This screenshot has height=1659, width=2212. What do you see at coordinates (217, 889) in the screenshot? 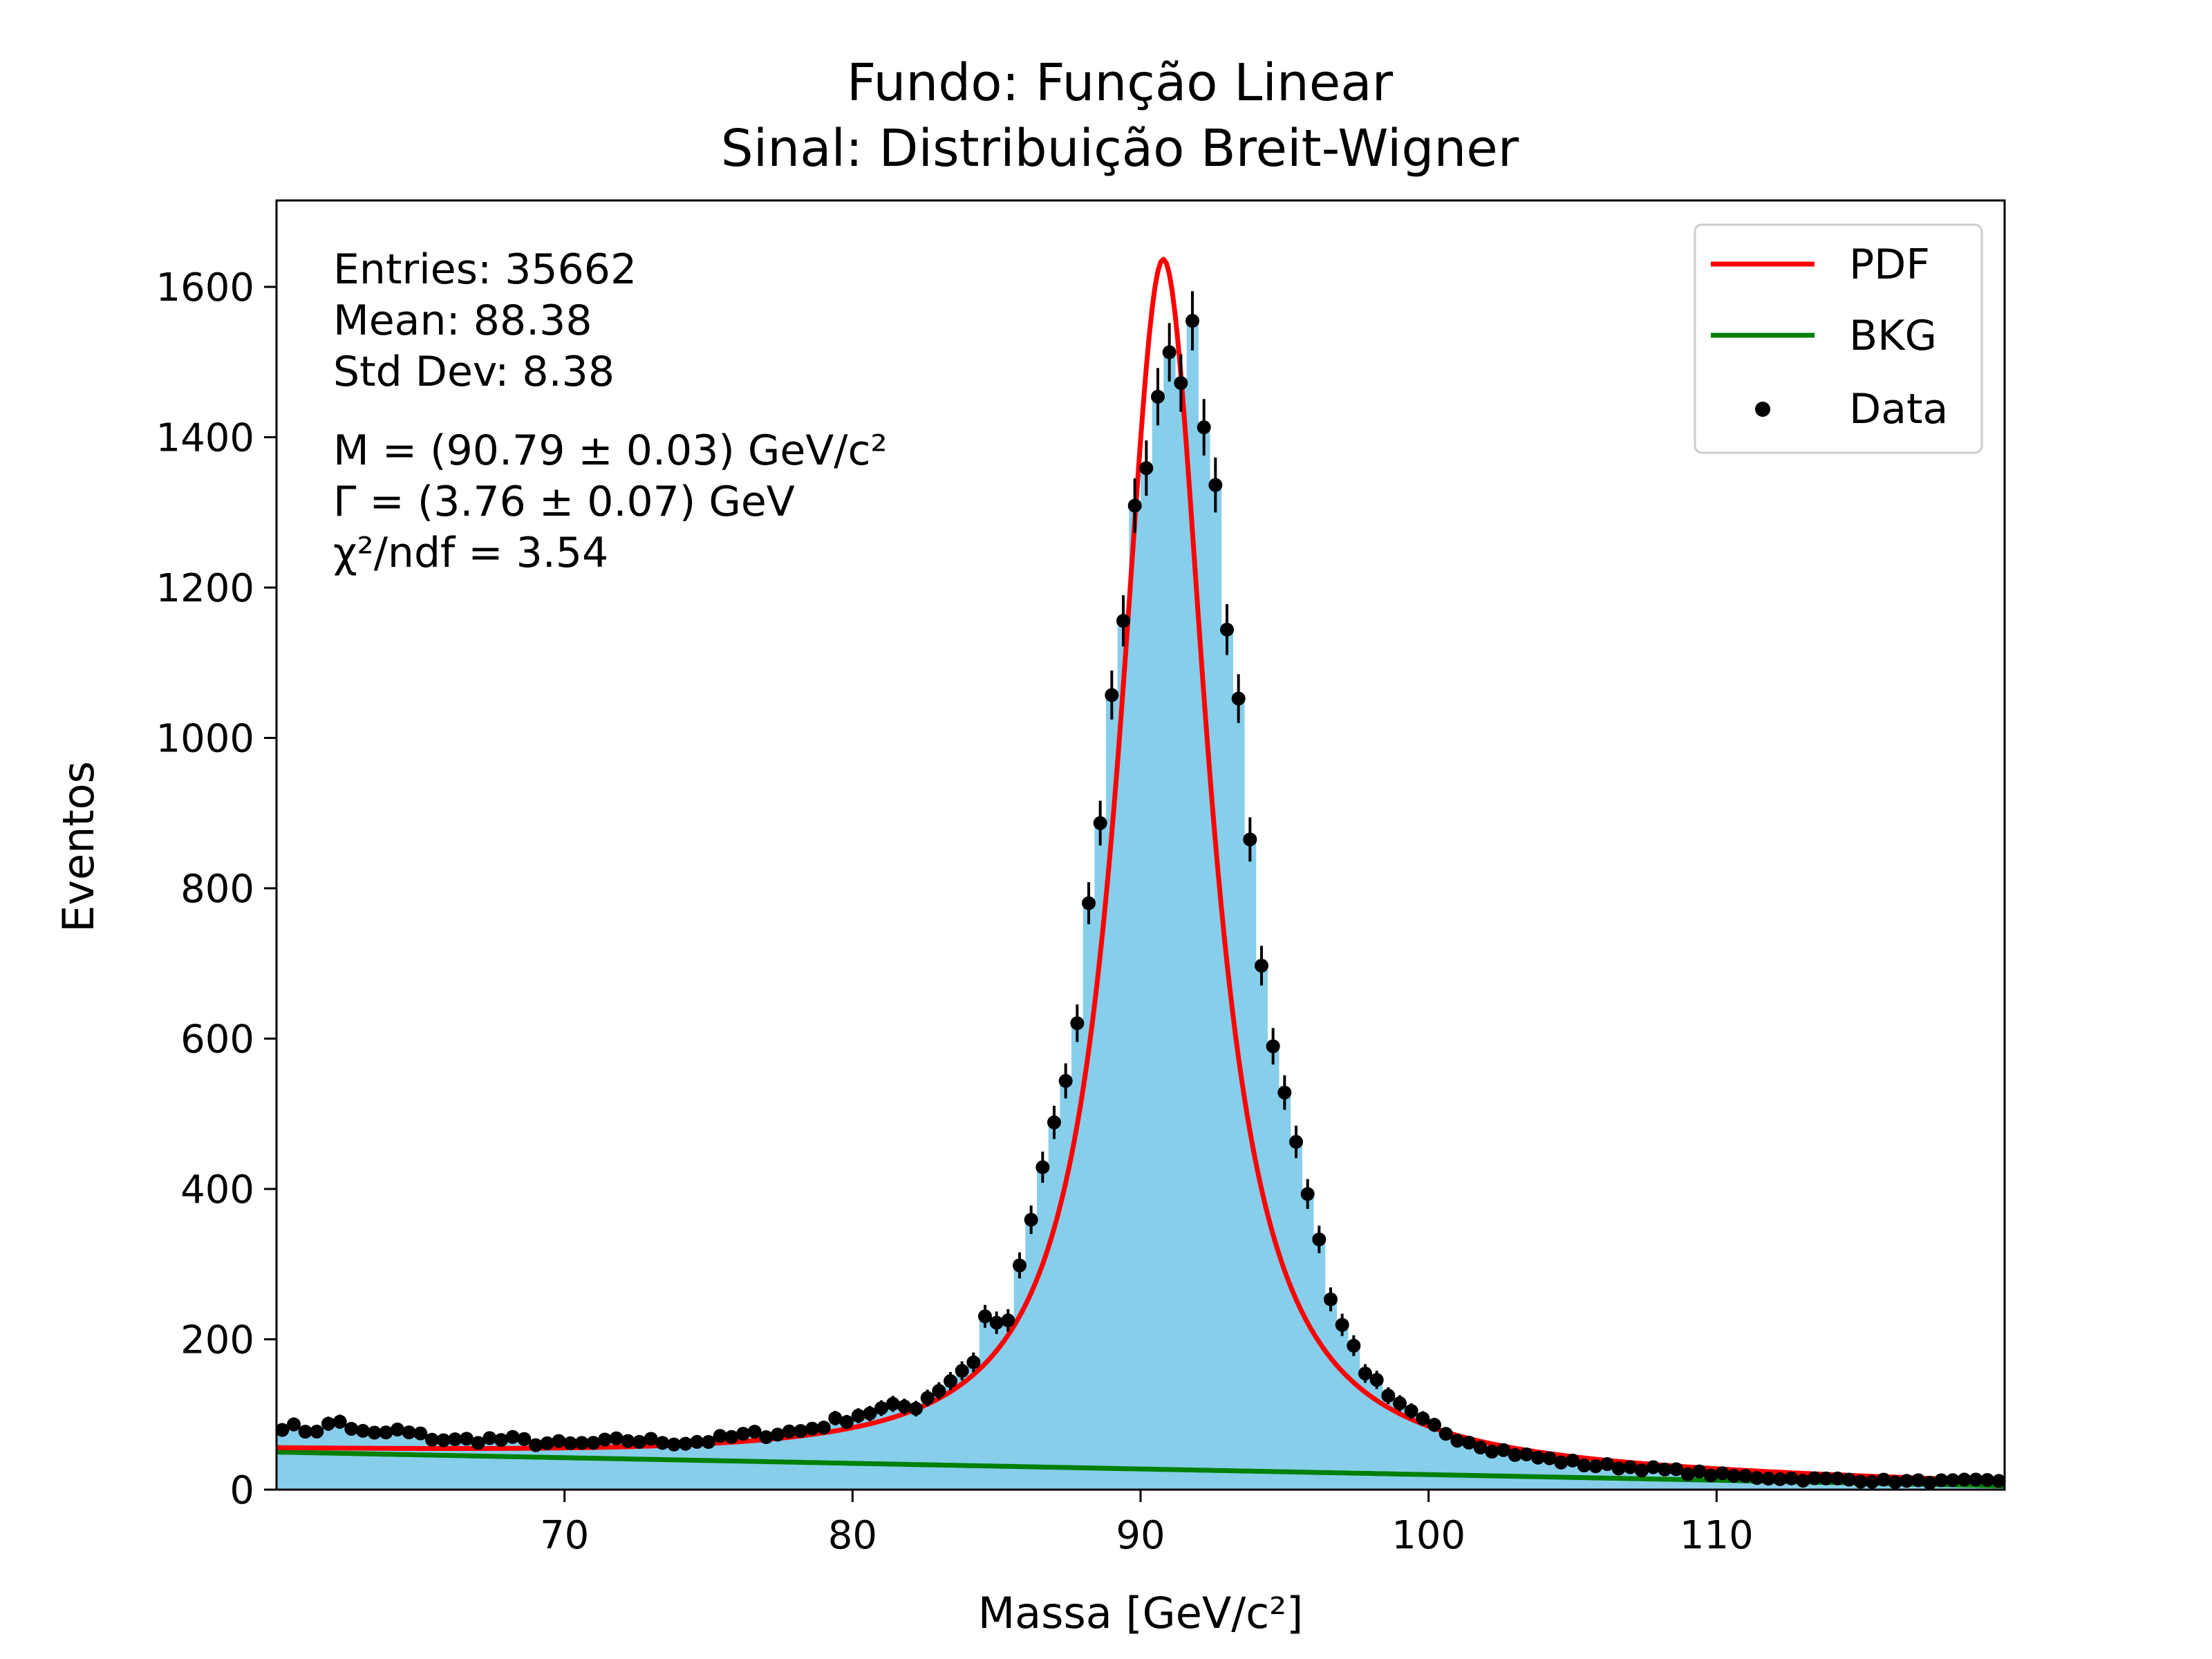
I see `y-tick-label: 800` at bounding box center [217, 889].